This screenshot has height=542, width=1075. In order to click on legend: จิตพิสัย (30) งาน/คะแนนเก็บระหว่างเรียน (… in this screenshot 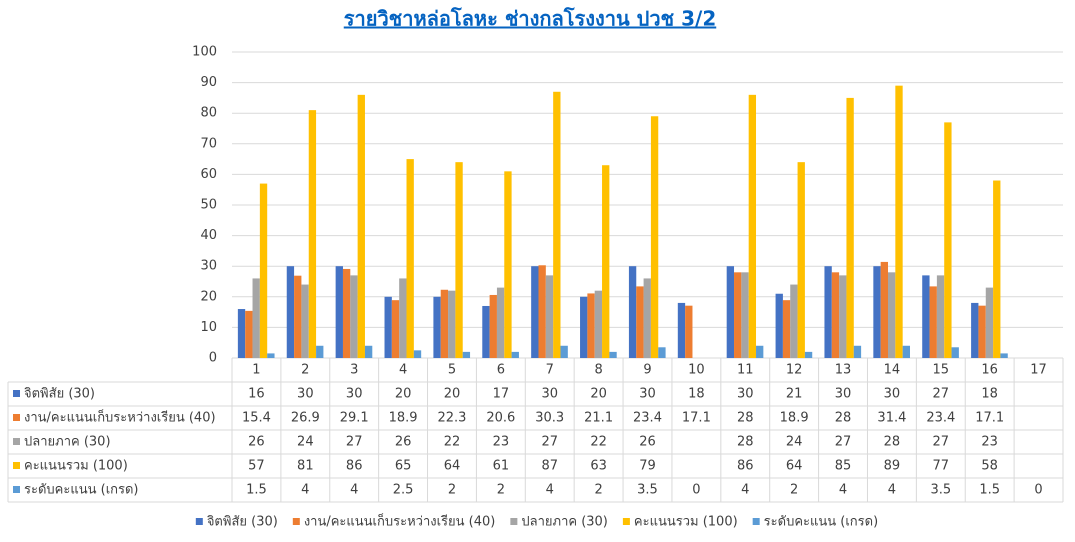, I will do `click(537, 521)`.